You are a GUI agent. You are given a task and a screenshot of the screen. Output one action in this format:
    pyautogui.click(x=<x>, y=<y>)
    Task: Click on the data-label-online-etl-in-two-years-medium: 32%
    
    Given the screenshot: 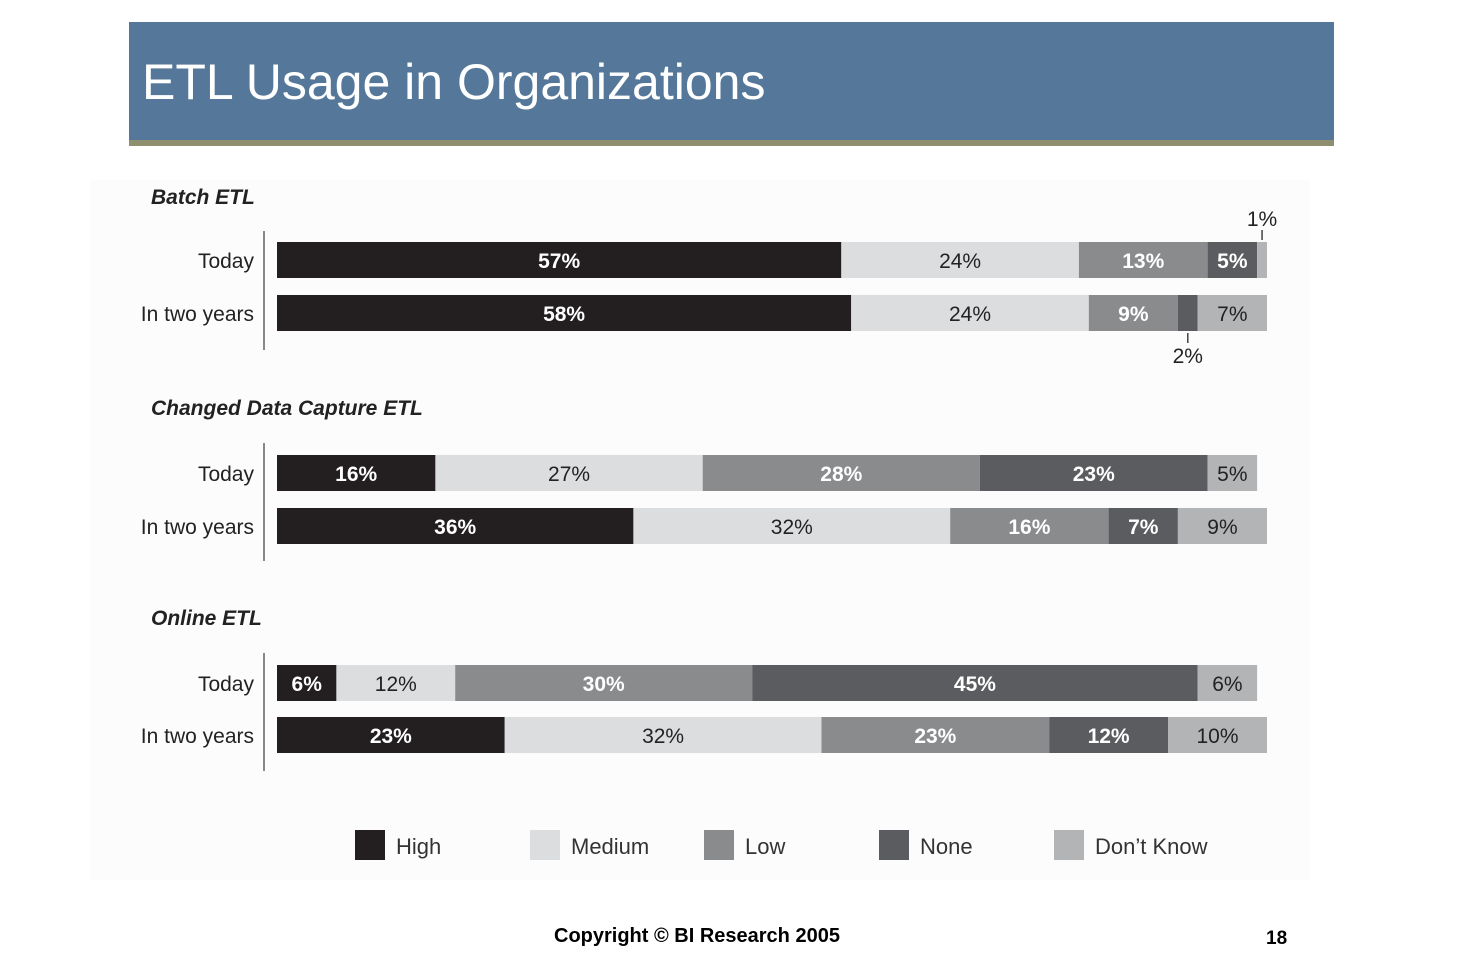 What is the action you would take?
    pyautogui.click(x=663, y=736)
    